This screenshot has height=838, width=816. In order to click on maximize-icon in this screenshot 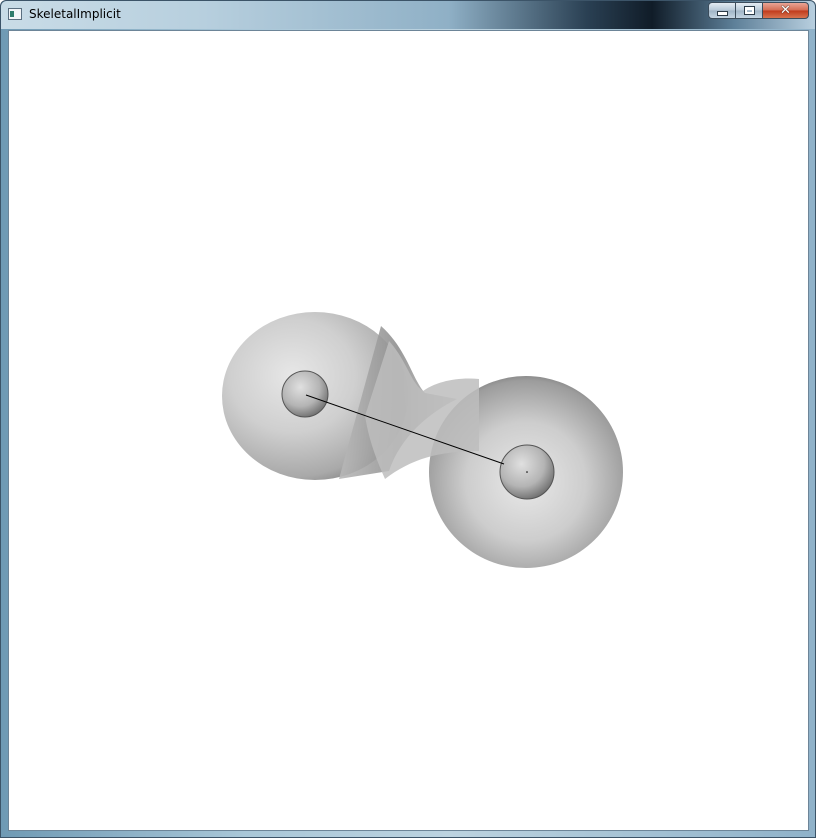, I will do `click(749, 10)`.